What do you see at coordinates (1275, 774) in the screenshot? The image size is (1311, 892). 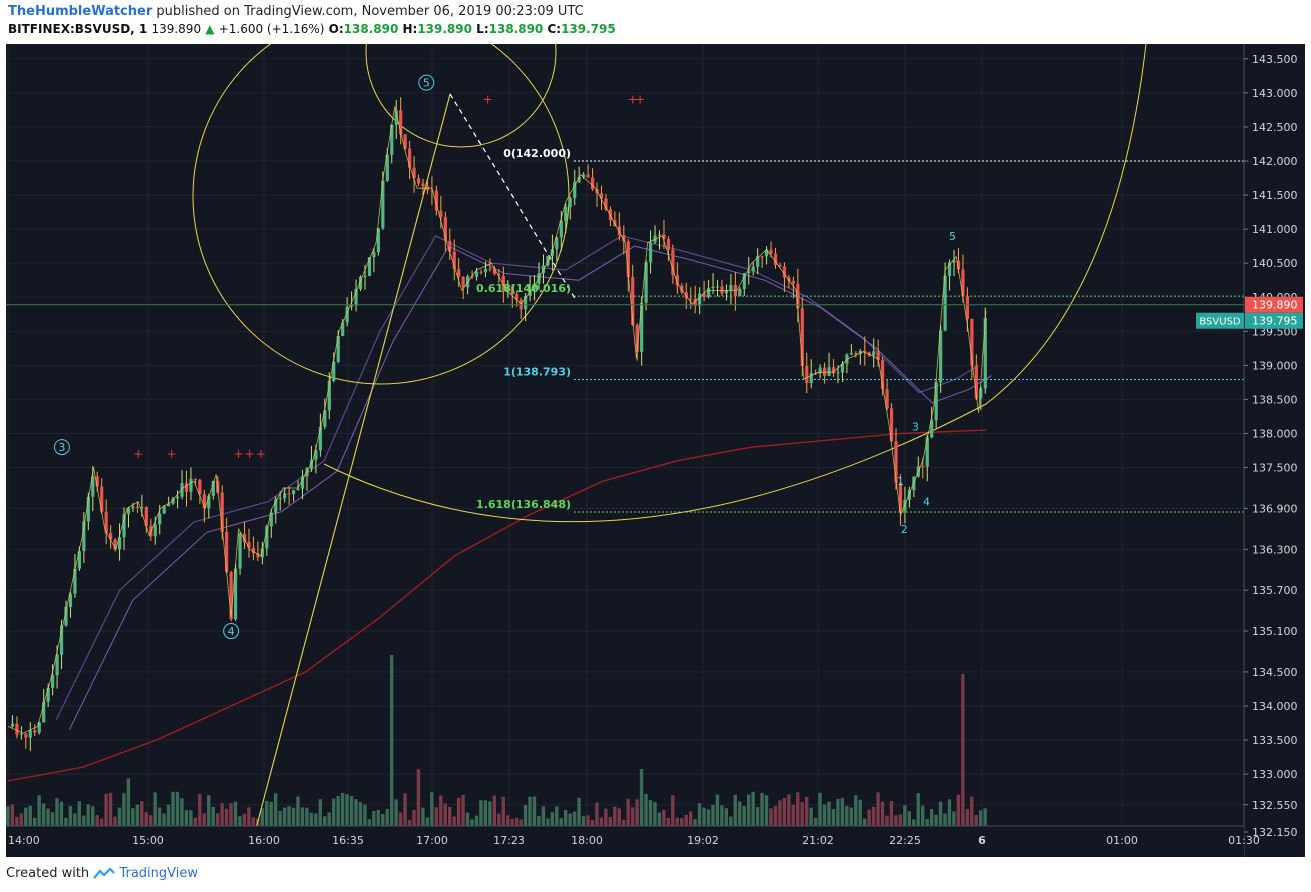 I see `price-tick-label: 133.000` at bounding box center [1275, 774].